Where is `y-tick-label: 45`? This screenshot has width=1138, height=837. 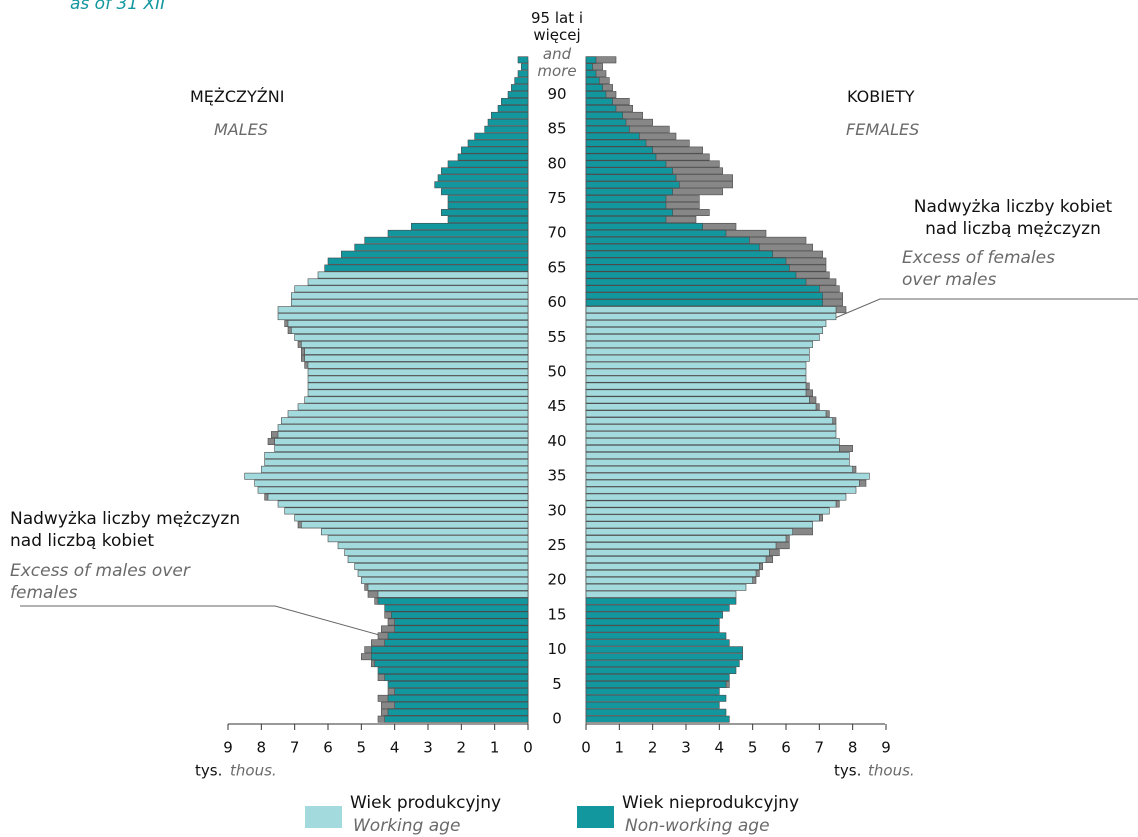 y-tick-label: 45 is located at coordinates (556, 406).